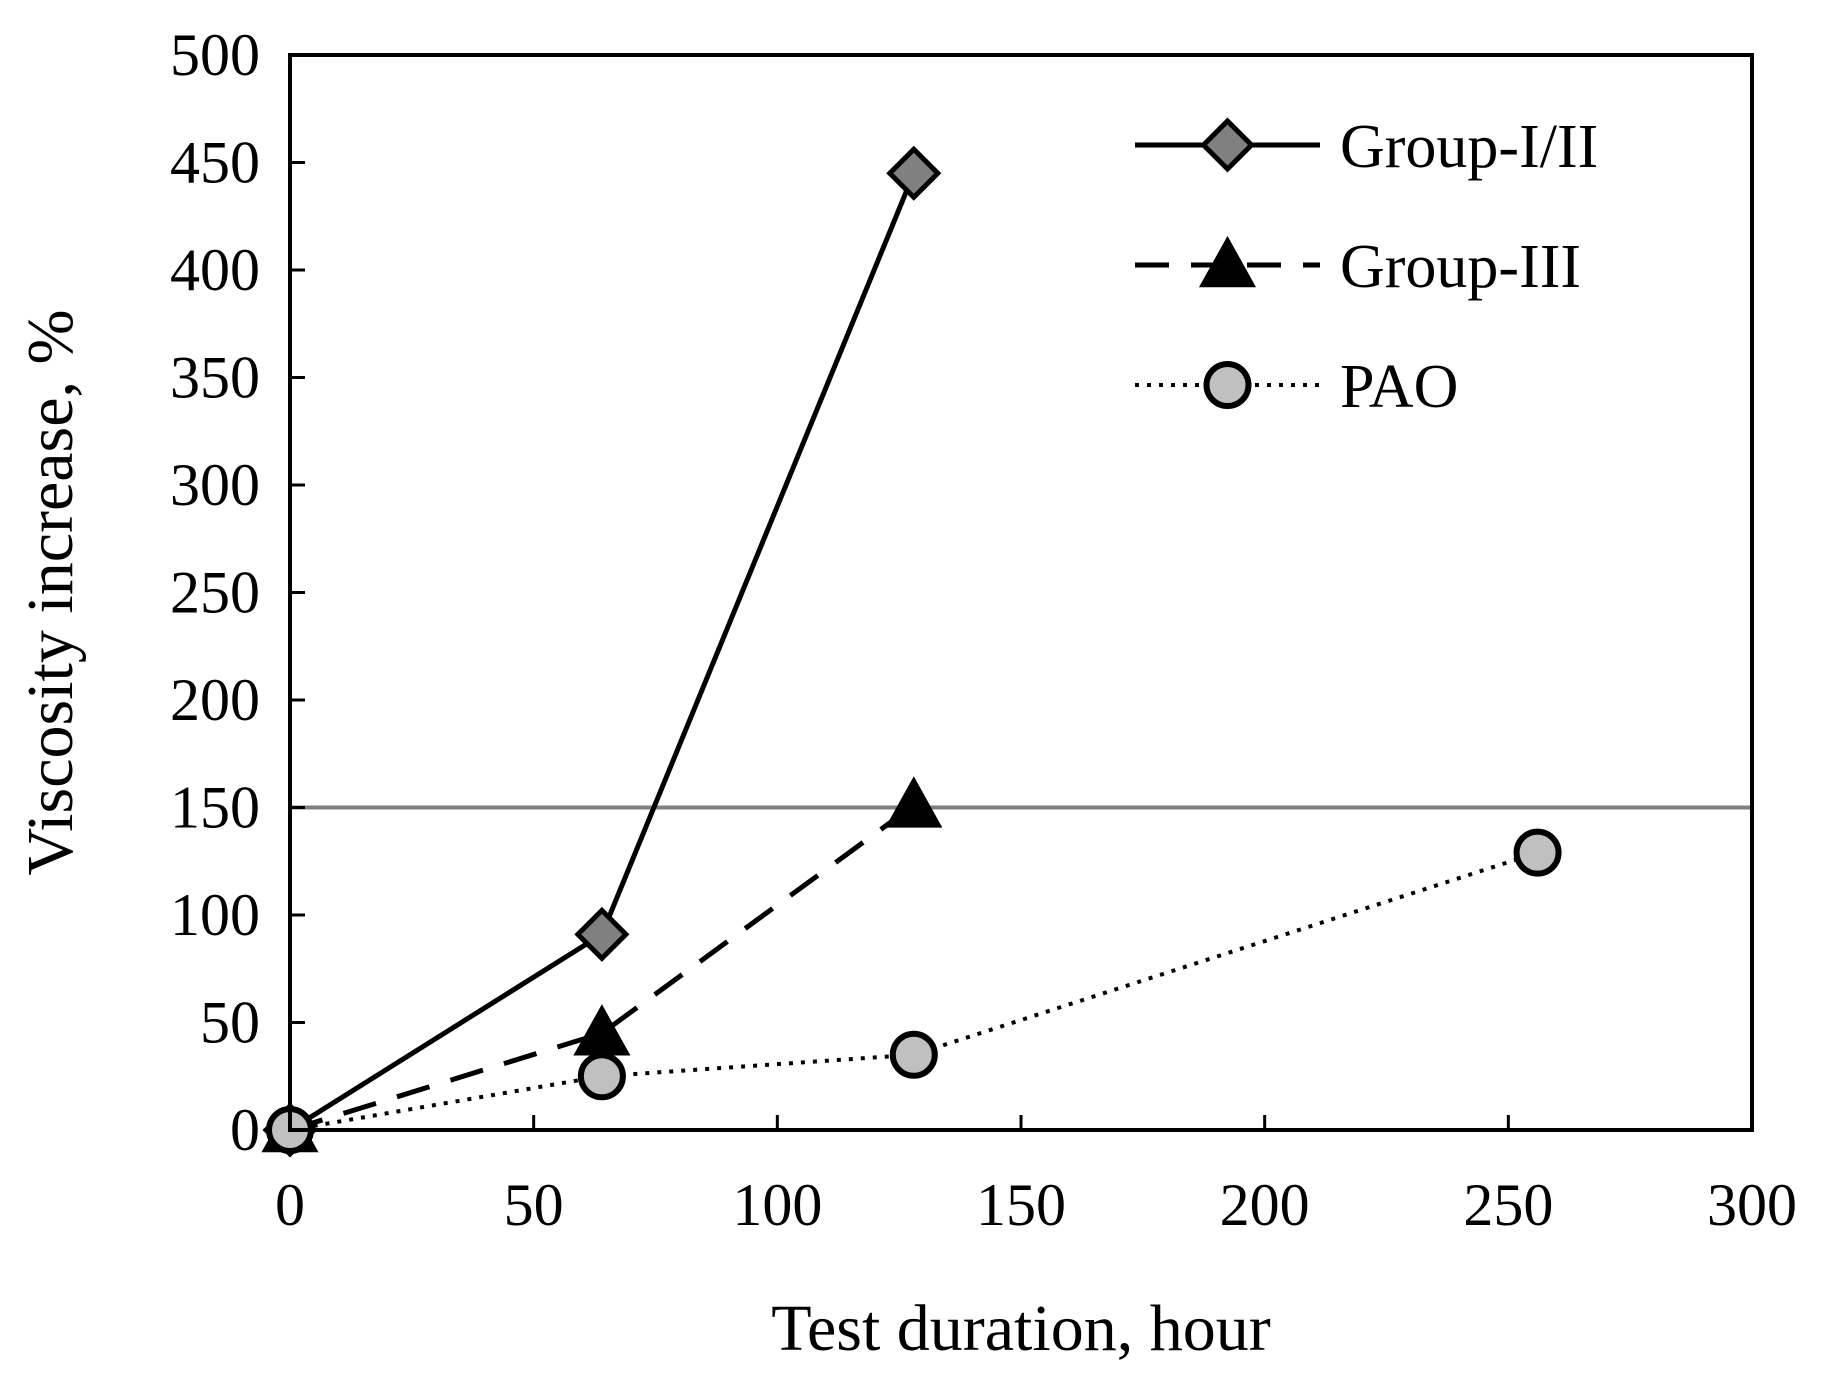 The width and height of the screenshot is (1822, 1375). Describe the element at coordinates (1399, 387) in the screenshot. I see `legend-label: PAO` at that location.